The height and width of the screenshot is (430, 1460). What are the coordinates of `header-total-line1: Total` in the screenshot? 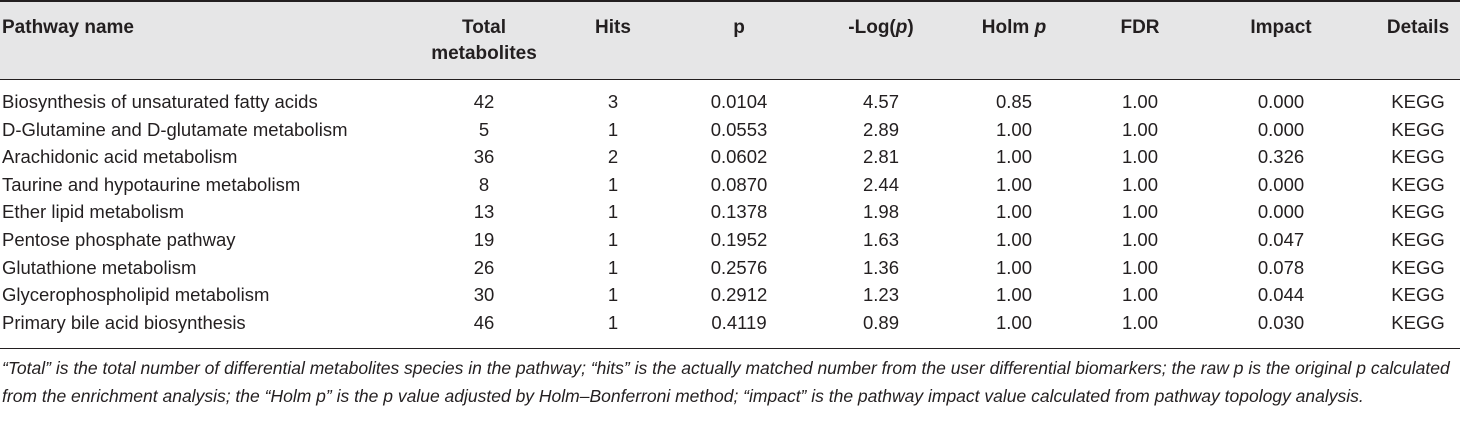 It's located at (484, 27).